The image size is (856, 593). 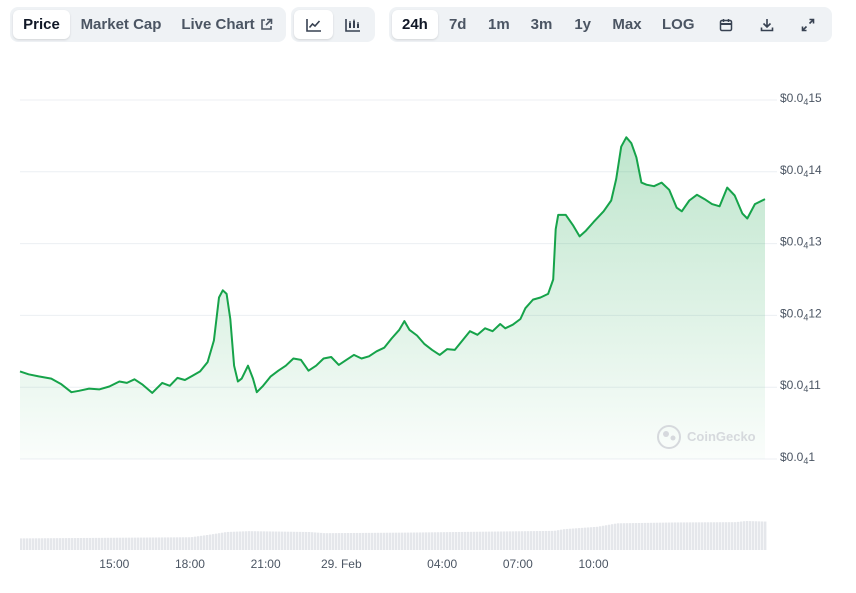 What do you see at coordinates (801, 99) in the screenshot?
I see `y-tick-label: $0.0415` at bounding box center [801, 99].